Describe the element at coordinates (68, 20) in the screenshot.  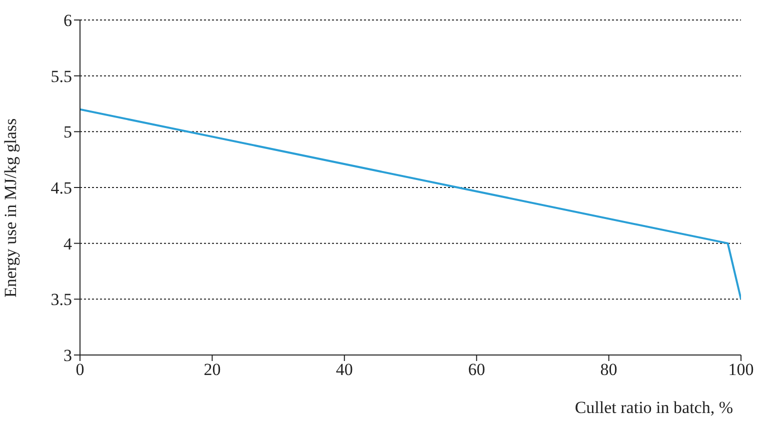
I see `y-tick-label: 6` at that location.